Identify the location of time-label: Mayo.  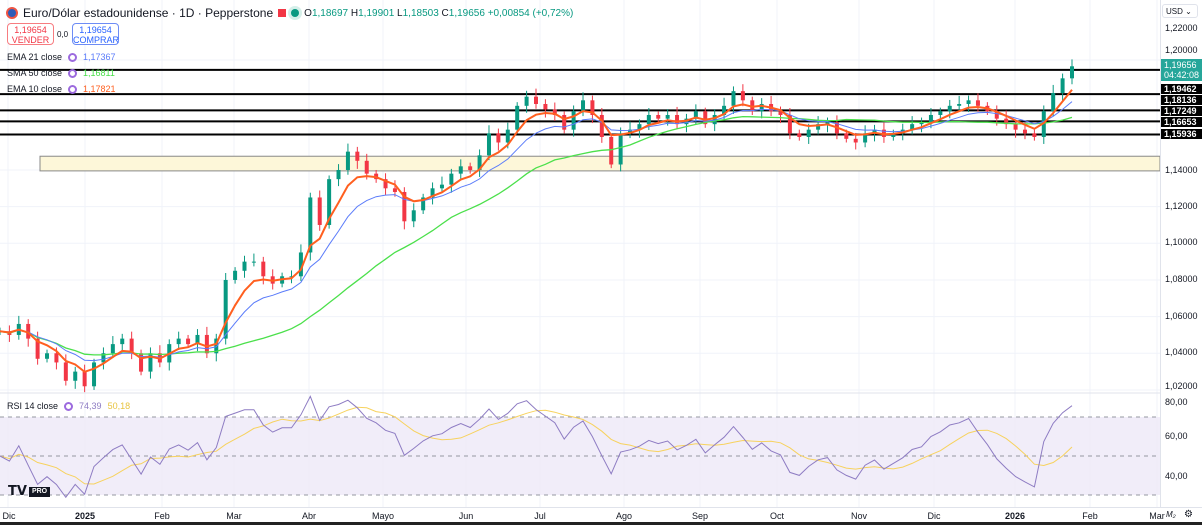
(383, 516).